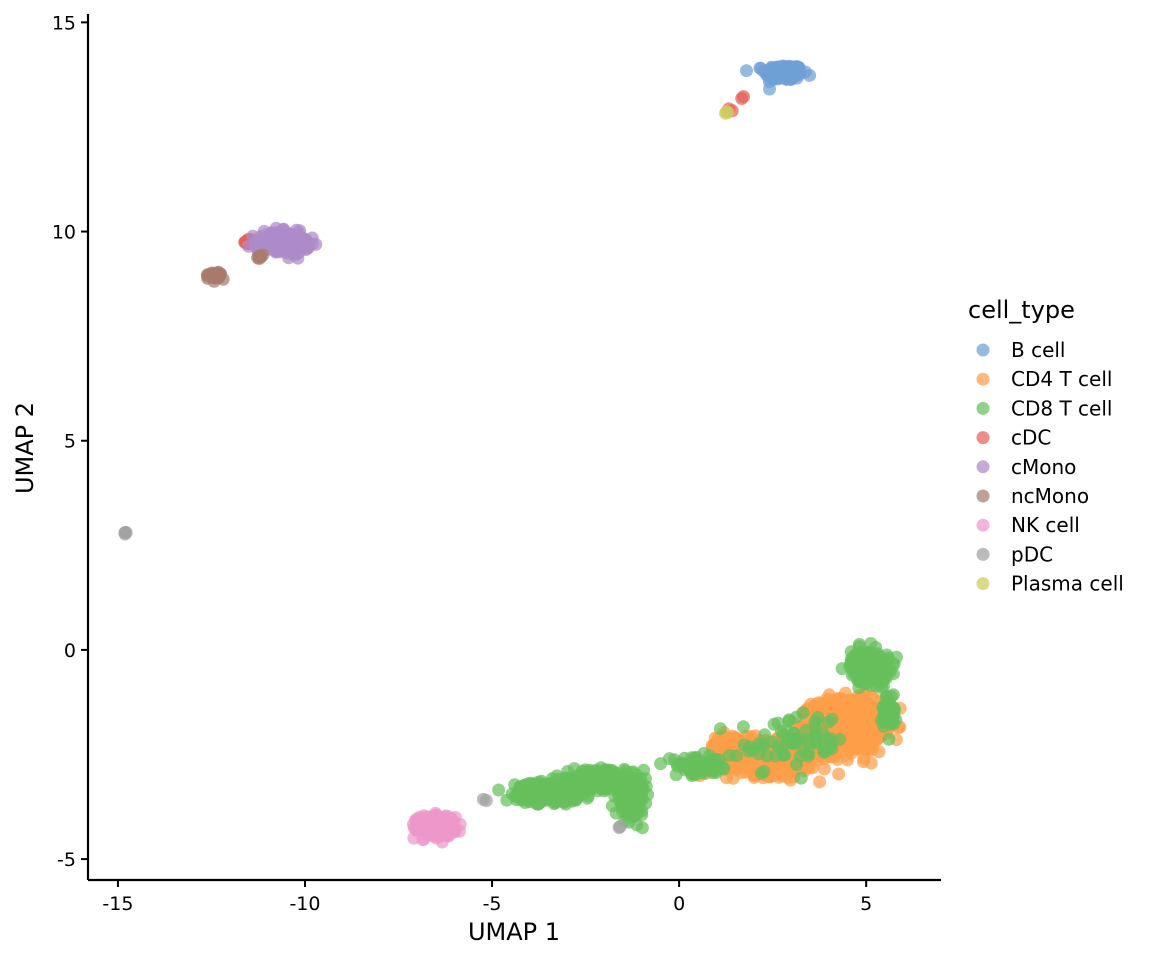 This screenshot has height=964, width=1152. What do you see at coordinates (1038, 350) in the screenshot?
I see `legend-label: B cell` at bounding box center [1038, 350].